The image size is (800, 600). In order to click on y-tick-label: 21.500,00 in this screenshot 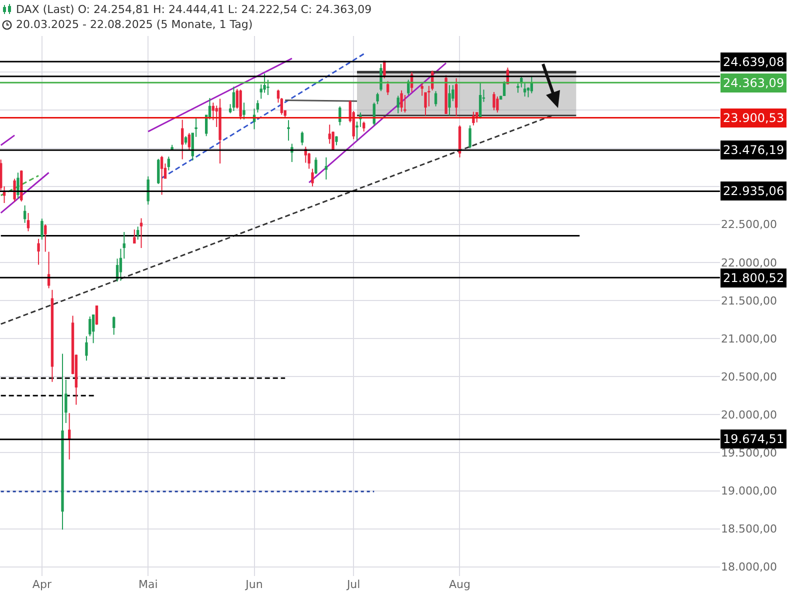, I will do `click(749, 301)`.